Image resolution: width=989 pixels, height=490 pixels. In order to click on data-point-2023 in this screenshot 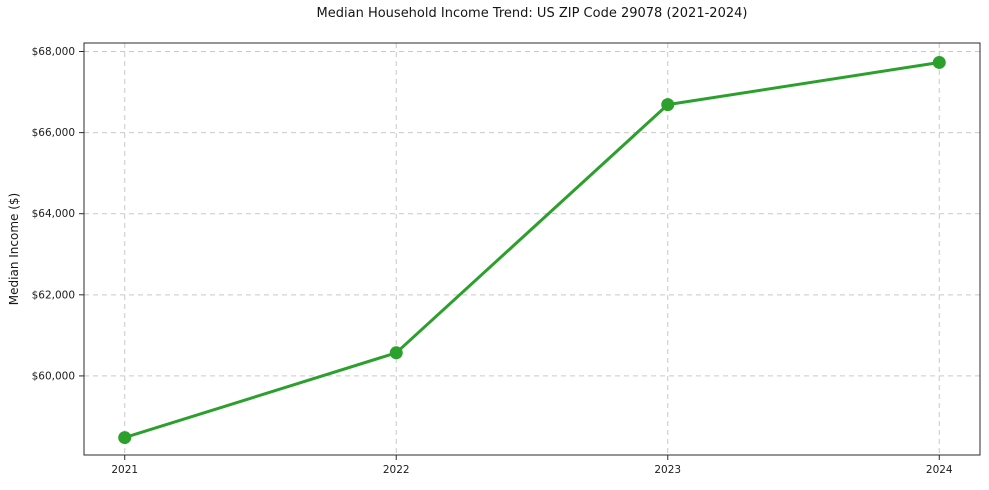, I will do `click(668, 105)`.